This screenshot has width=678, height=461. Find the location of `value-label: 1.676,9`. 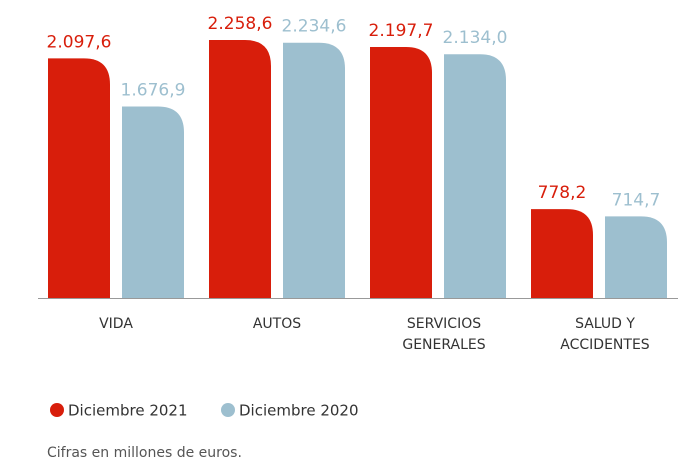

value-label: 1.676,9 is located at coordinates (153, 90).